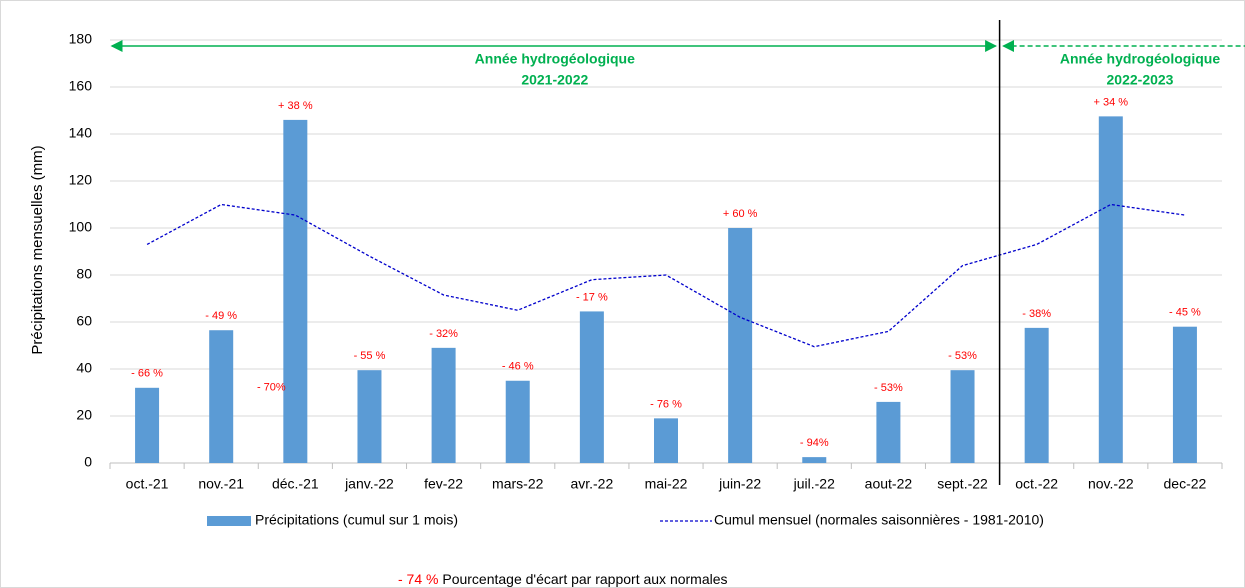 The image size is (1245, 588). Describe the element at coordinates (84, 415) in the screenshot. I see `y-tick-label: 20` at that location.